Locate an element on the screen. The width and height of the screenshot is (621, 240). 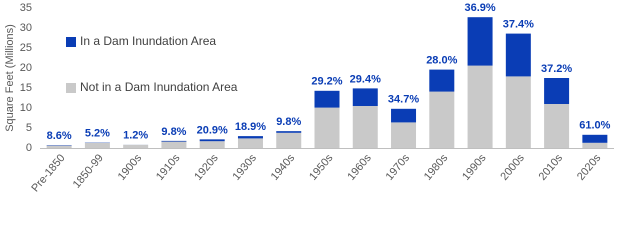
share-label: 18.9% is located at coordinates (250, 127).